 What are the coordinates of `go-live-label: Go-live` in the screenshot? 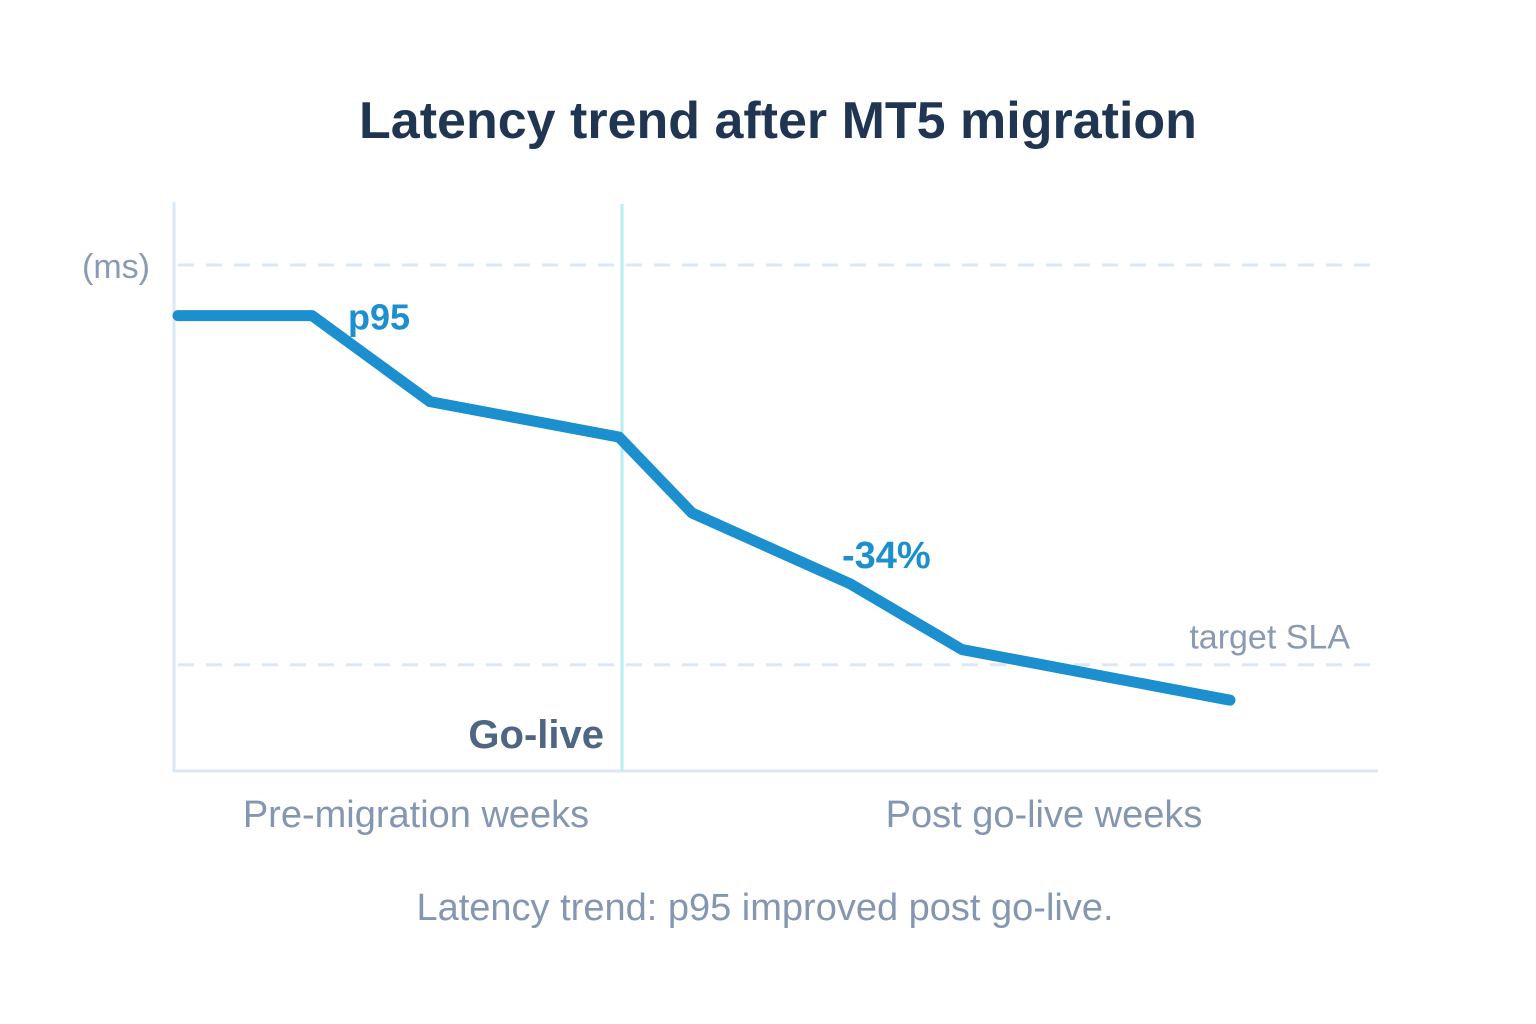 It's located at (536, 735).